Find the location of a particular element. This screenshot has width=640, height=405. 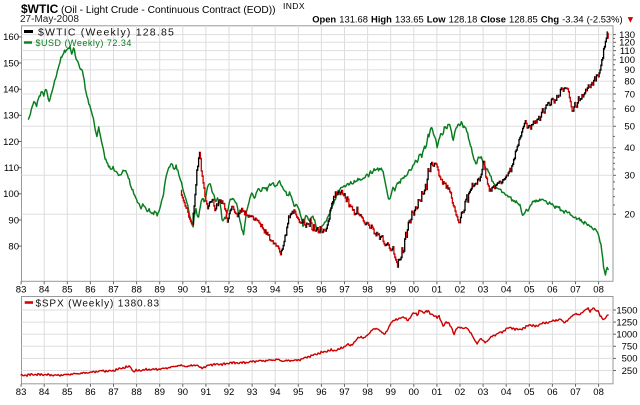

svg-text: $WTIC is located at coordinates (40, 9).